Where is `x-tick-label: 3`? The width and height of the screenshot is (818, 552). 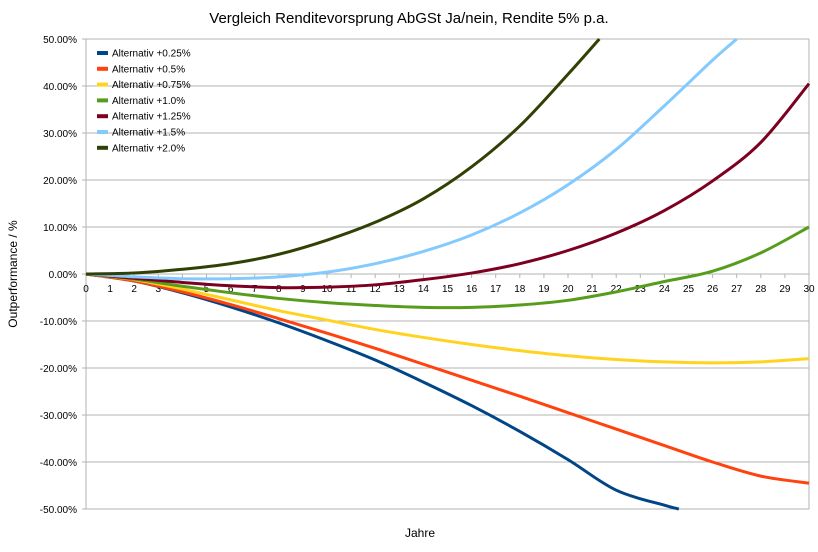
x-tick-label: 3 is located at coordinates (159, 289).